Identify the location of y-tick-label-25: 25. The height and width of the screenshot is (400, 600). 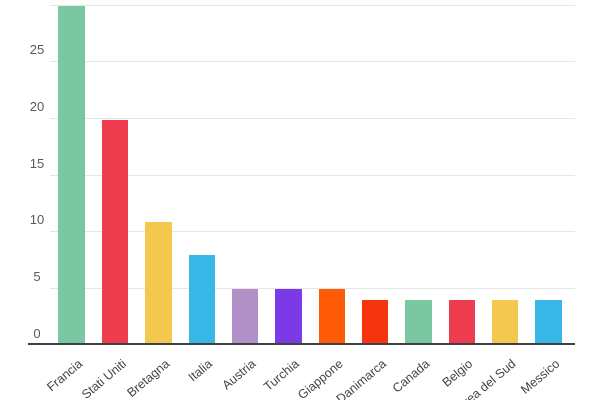
(37, 49).